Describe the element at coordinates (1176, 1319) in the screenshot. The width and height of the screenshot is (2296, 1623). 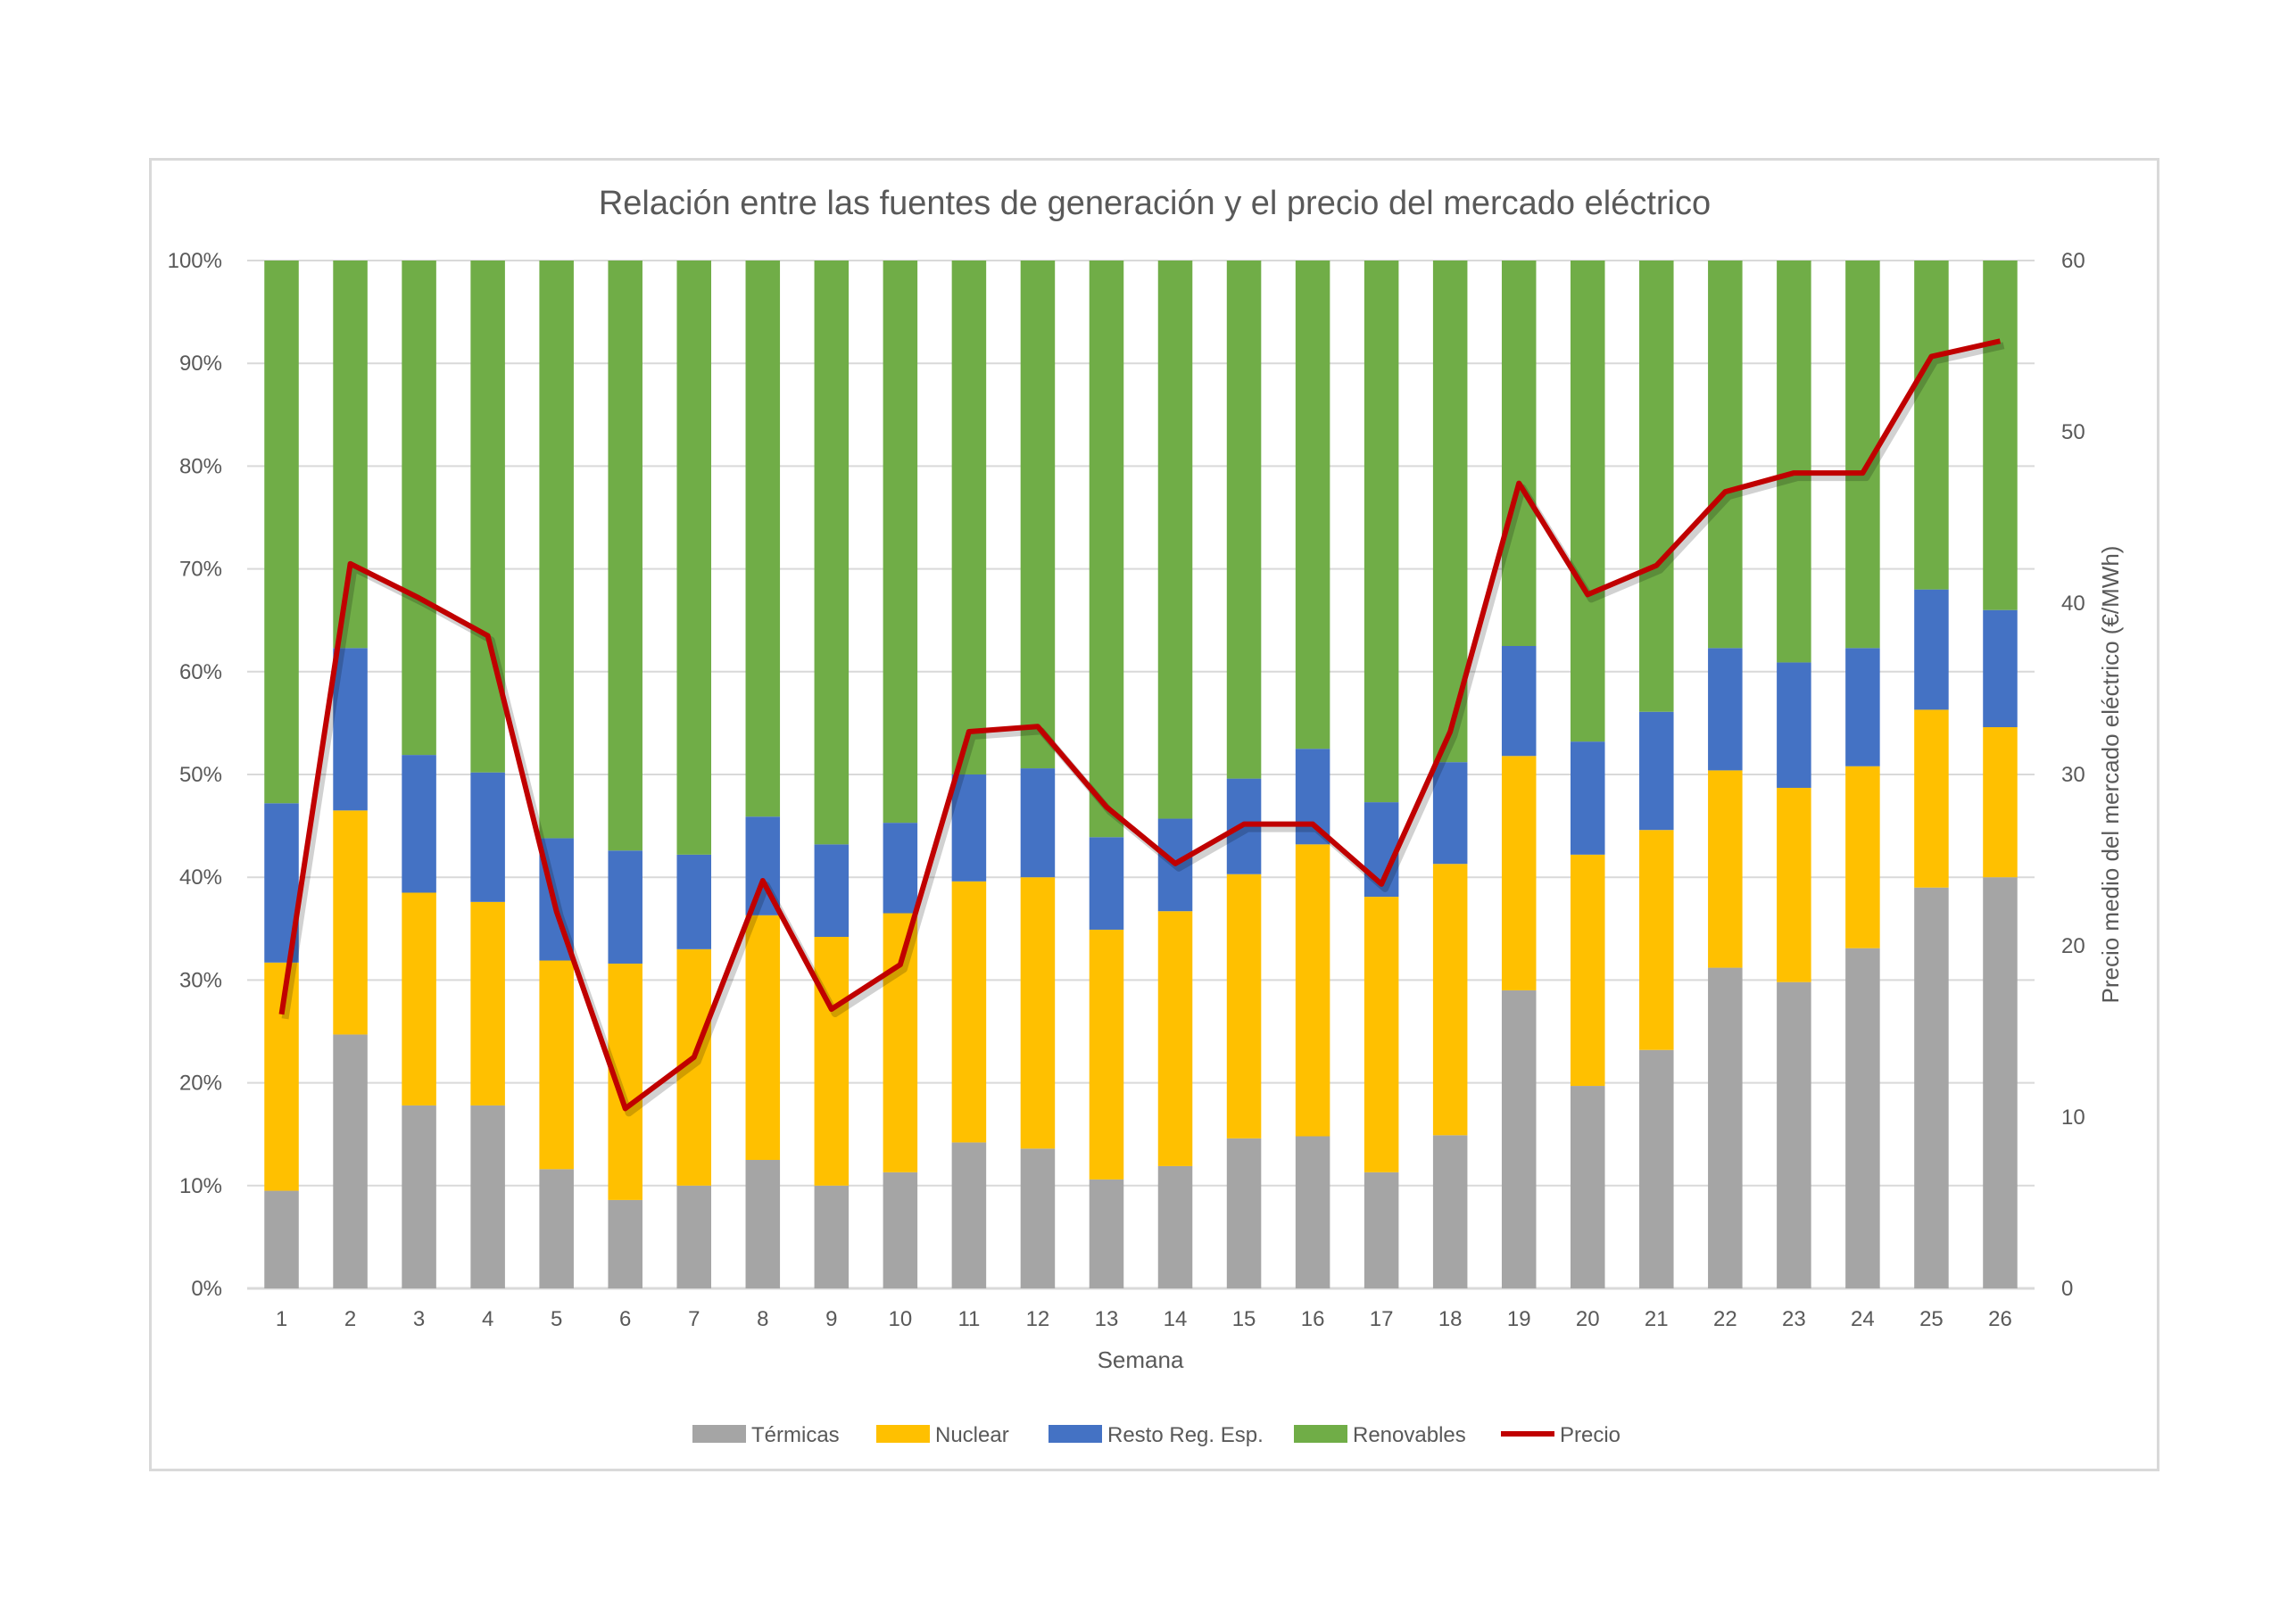
I see `x-tick: 14` at that location.